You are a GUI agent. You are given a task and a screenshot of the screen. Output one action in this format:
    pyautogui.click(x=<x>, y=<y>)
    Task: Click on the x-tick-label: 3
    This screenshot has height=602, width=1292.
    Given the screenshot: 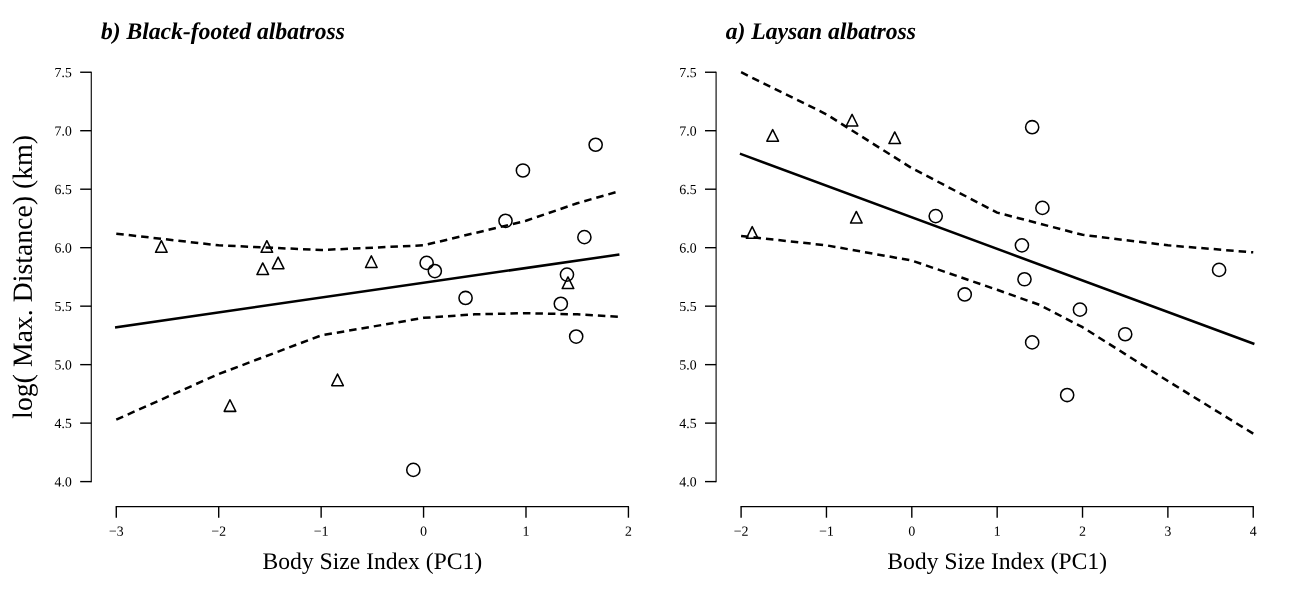 What is the action you would take?
    pyautogui.click(x=1168, y=531)
    